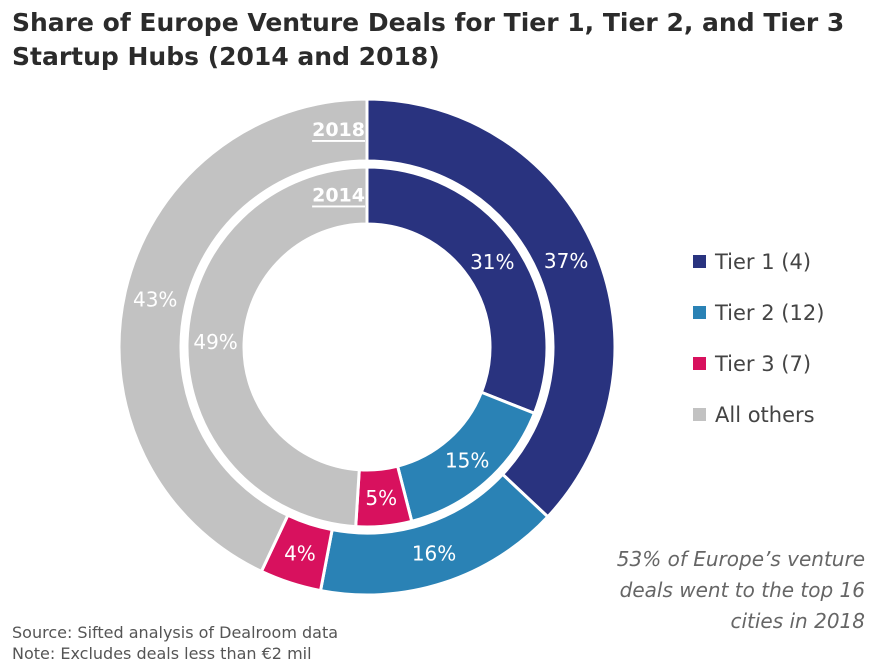 Image resolution: width=893 pixels, height=666 pixels. I want to click on legend-item: All others, so click(758, 414).